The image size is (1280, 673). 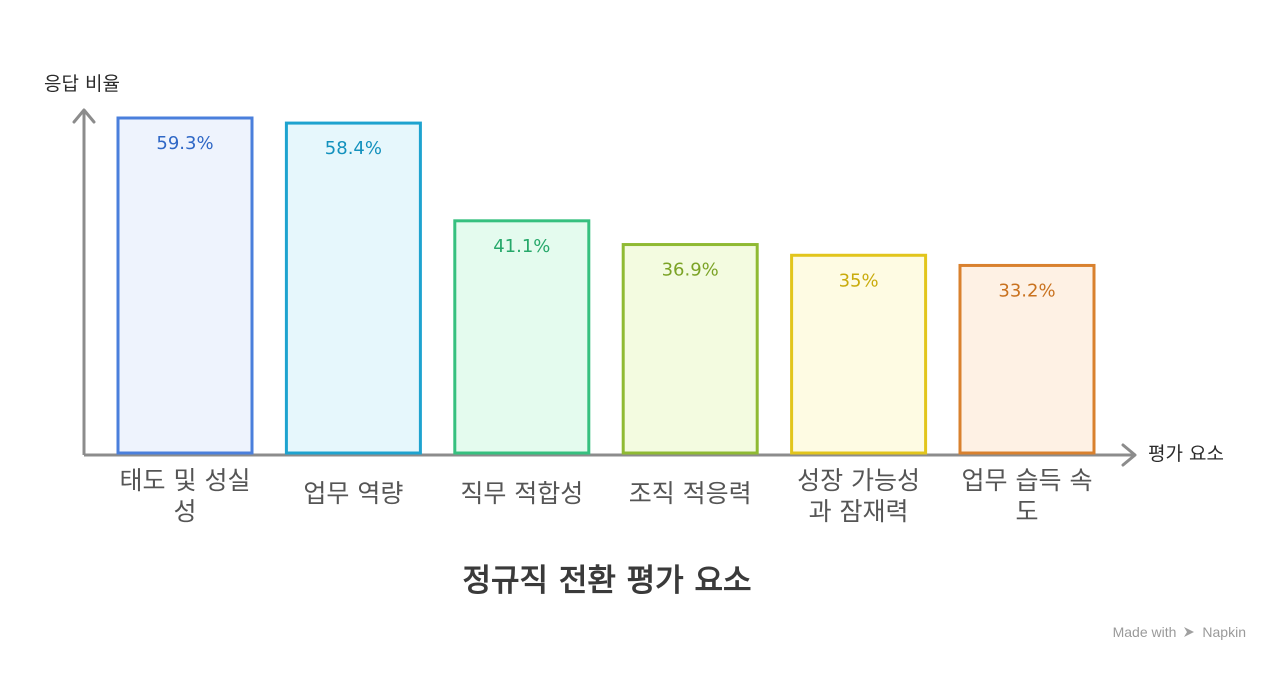 I want to click on bar-value-label-3: 41.1%, so click(x=521, y=246).